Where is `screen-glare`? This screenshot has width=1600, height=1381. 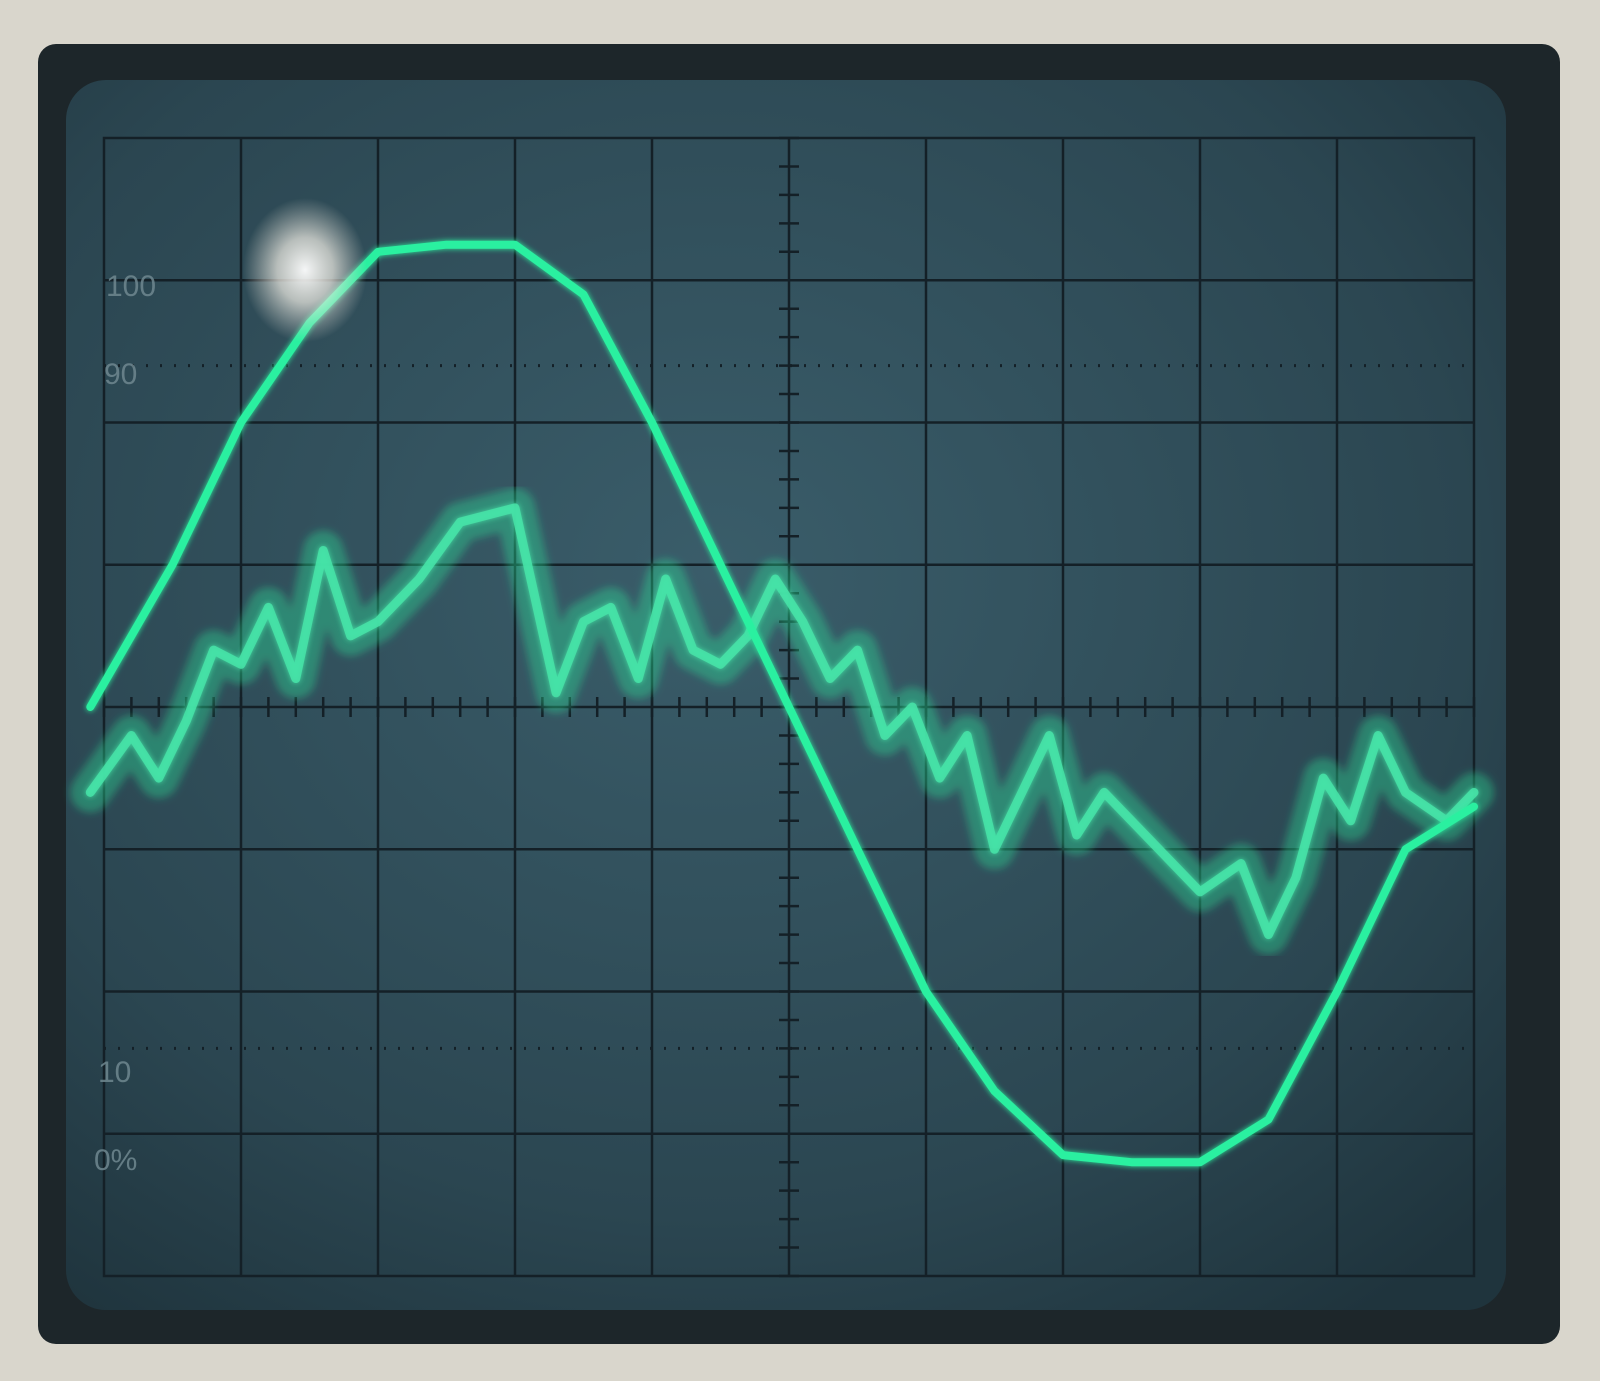 screen-glare is located at coordinates (305, 270).